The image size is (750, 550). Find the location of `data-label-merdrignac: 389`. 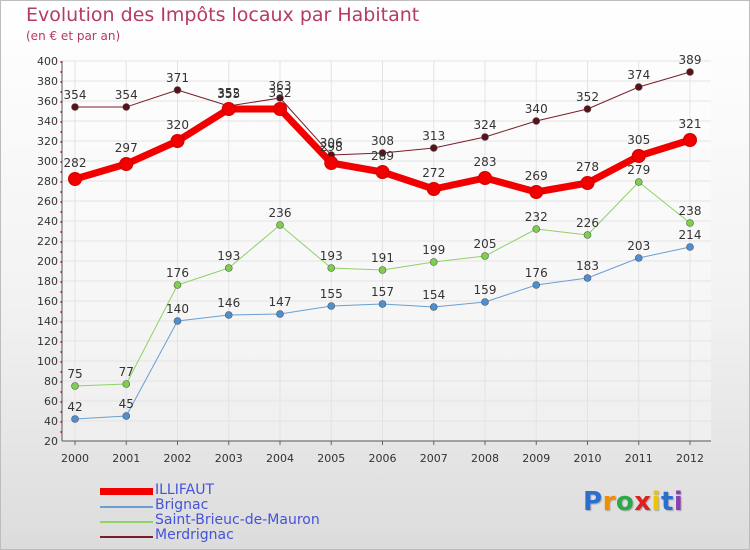

data-label-merdrignac: 389 is located at coordinates (690, 60).